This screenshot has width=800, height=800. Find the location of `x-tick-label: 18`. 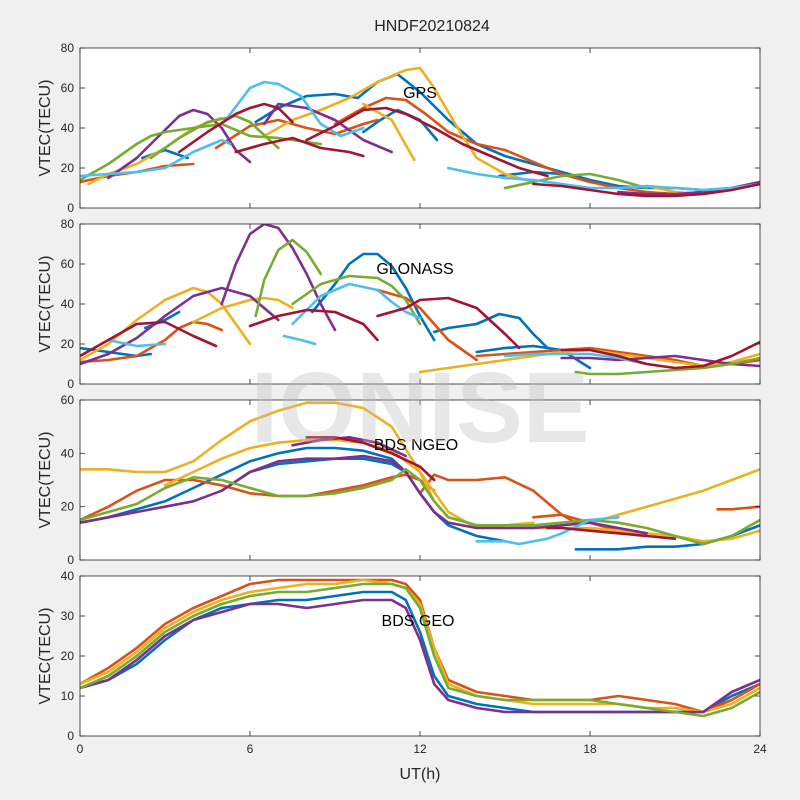

x-tick-label: 18 is located at coordinates (590, 749).